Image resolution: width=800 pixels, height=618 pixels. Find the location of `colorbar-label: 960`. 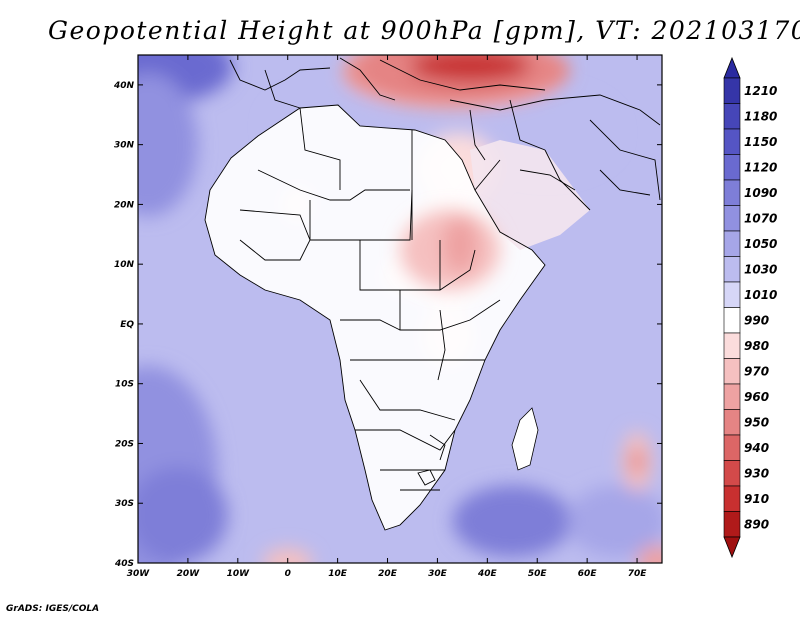

colorbar-label: 960 is located at coordinates (756, 397).